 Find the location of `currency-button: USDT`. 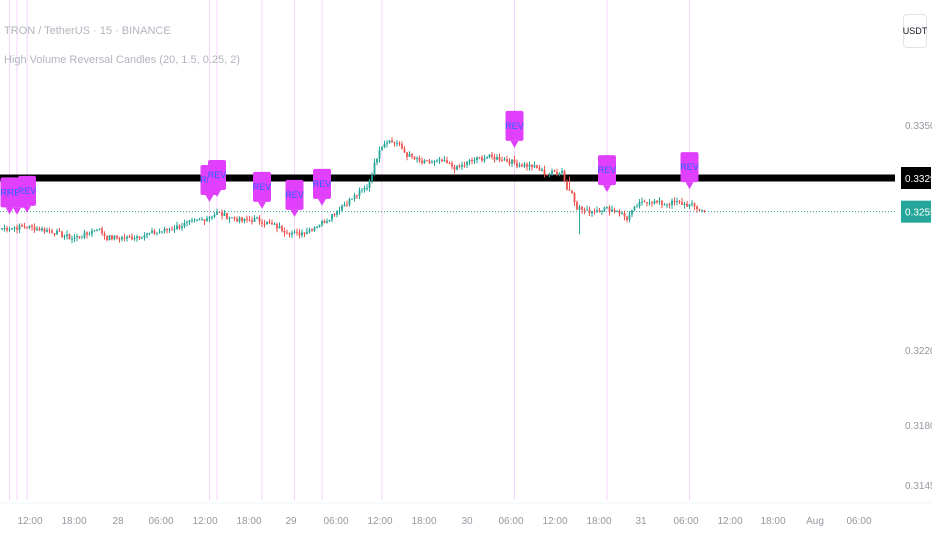

currency-button: USDT is located at coordinates (915, 31).